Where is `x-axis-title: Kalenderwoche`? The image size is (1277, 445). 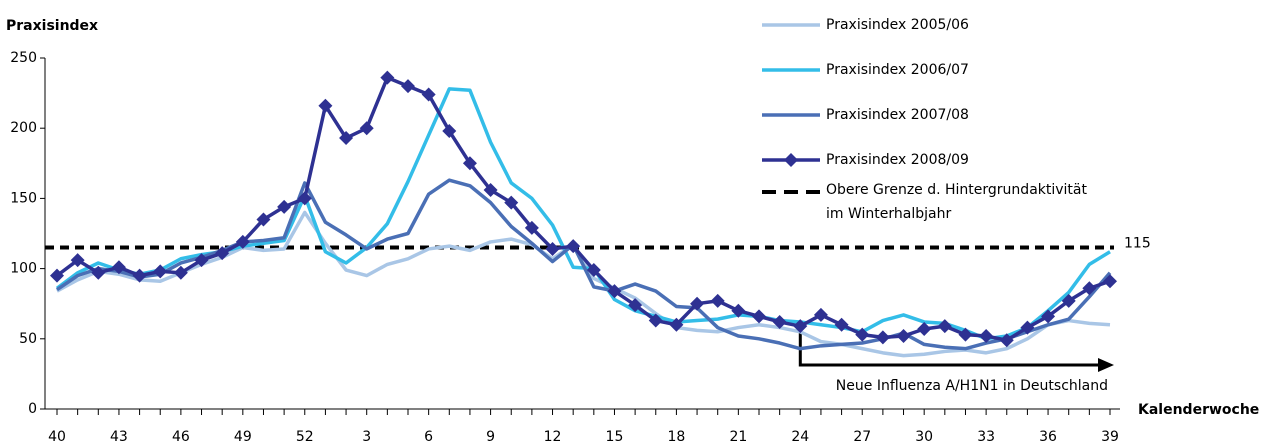 x-axis-title: Kalenderwoche is located at coordinates (1198, 410).